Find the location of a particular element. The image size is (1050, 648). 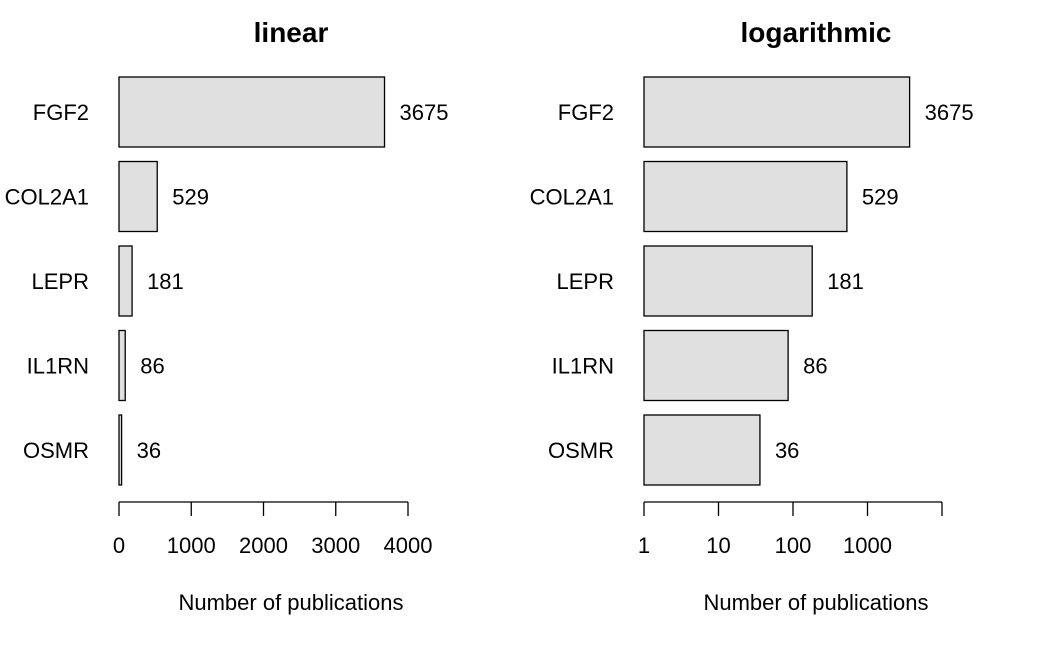

x-tick-label: 10 is located at coordinates (718, 545).